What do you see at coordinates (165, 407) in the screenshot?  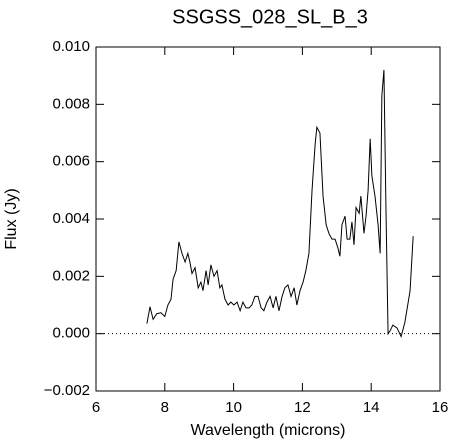 I see `x-tick-label: 8` at bounding box center [165, 407].